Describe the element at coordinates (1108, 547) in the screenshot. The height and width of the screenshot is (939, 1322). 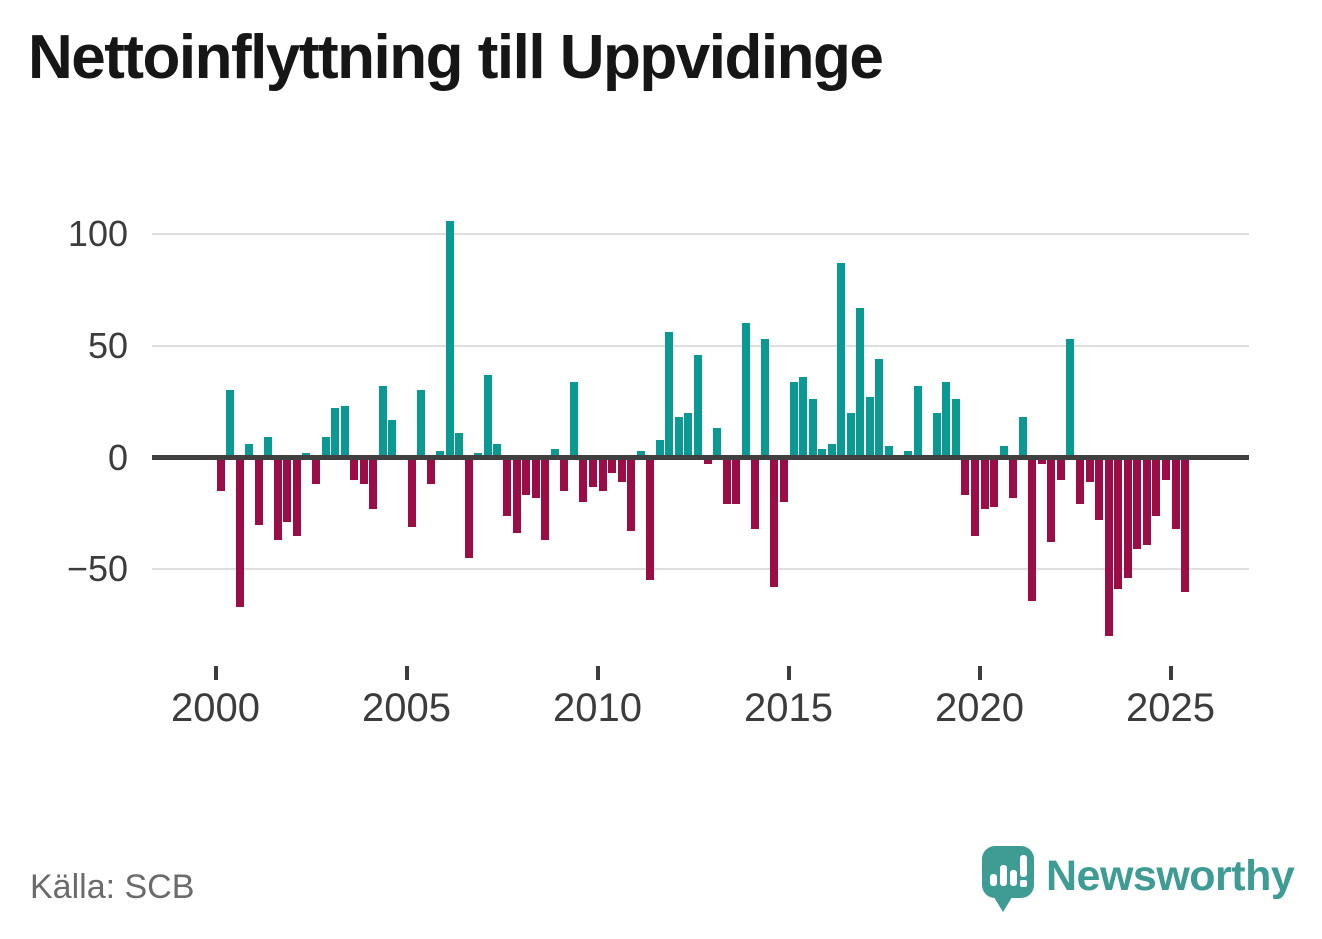
I see `bar-2023Q2` at that location.